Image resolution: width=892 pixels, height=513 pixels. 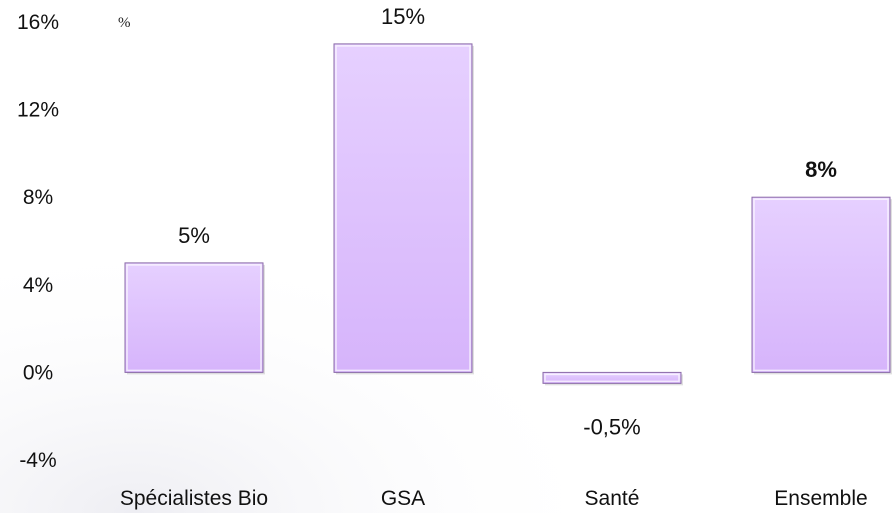 What do you see at coordinates (38, 241) in the screenshot?
I see `y-axis-tick-labels: 16% 12% 8% 4% 0% -4%` at bounding box center [38, 241].